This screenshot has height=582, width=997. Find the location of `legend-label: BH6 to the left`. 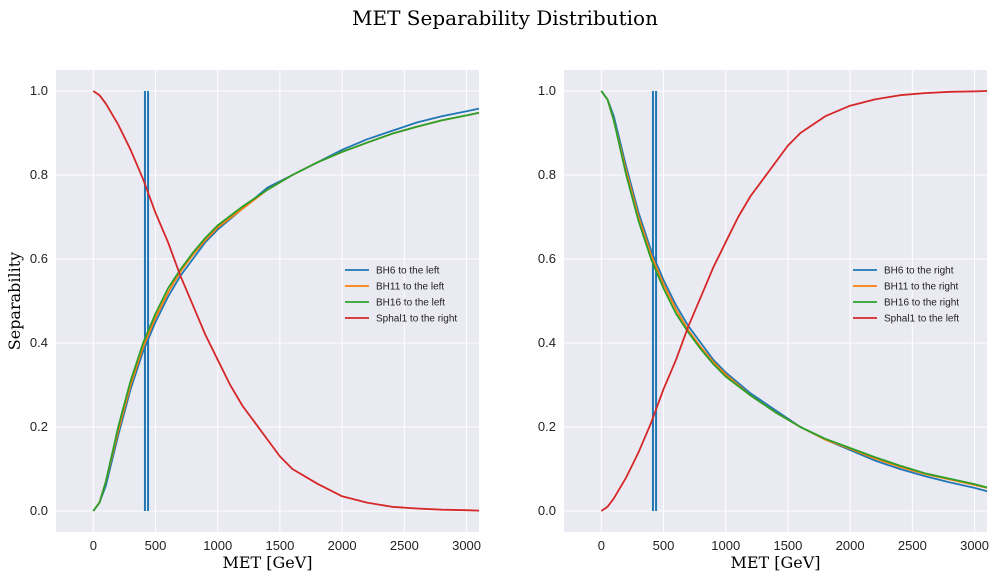

legend-label: BH6 to the left is located at coordinates (408, 271).